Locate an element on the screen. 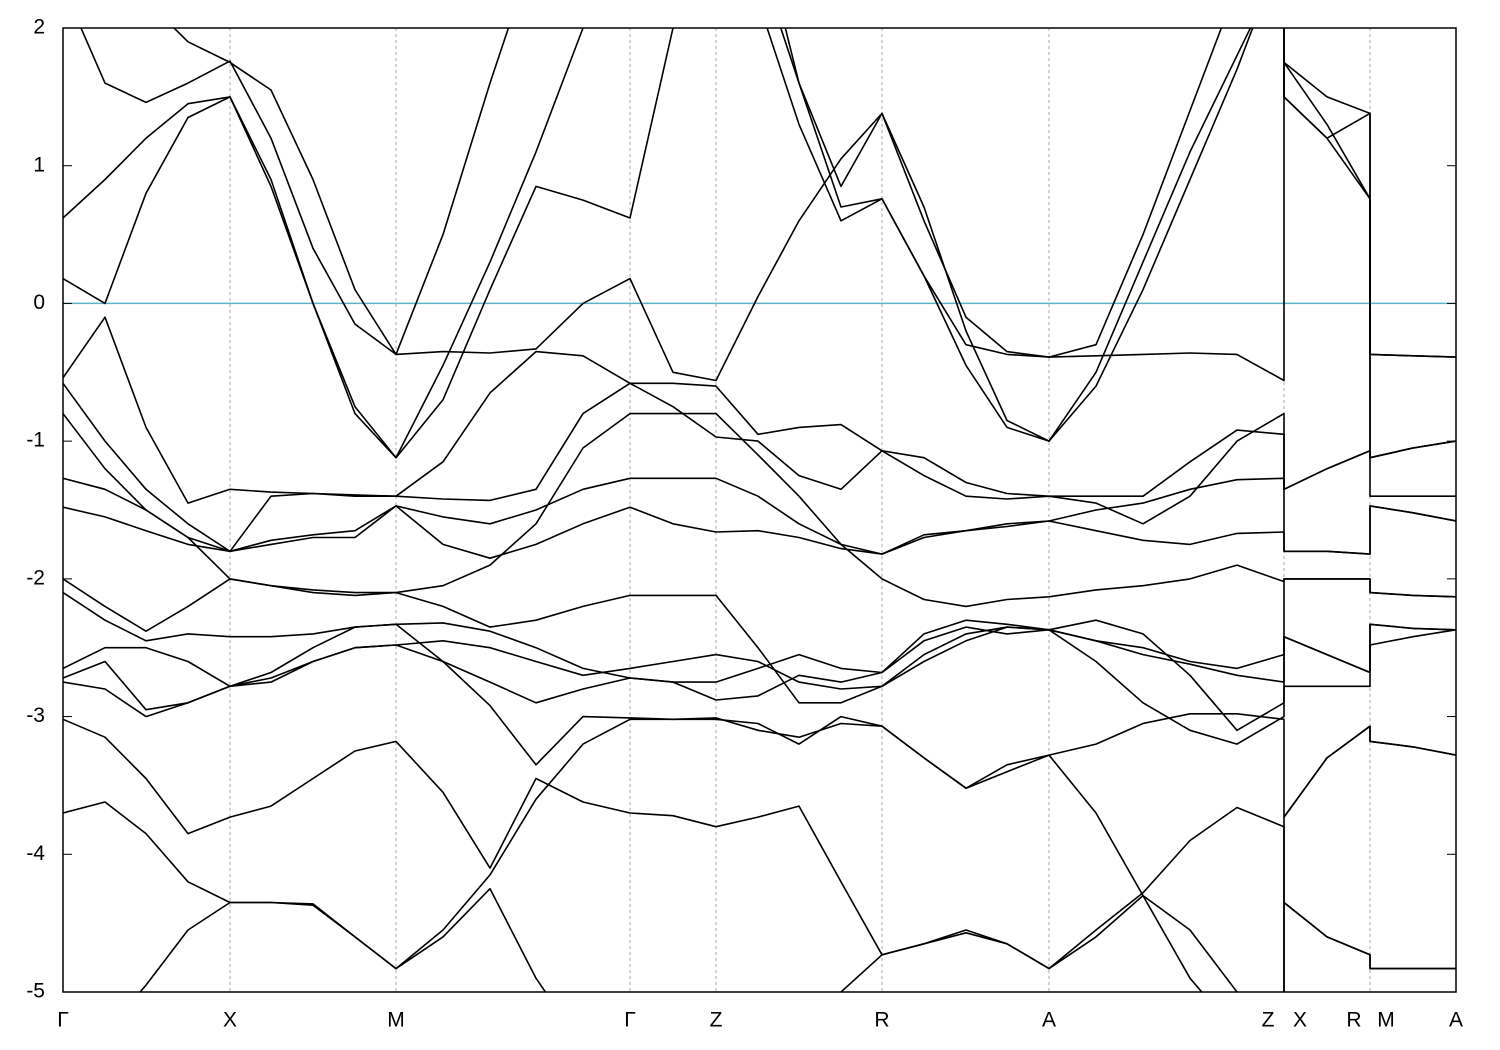  y-tick-label: -1 is located at coordinates (35, 440).